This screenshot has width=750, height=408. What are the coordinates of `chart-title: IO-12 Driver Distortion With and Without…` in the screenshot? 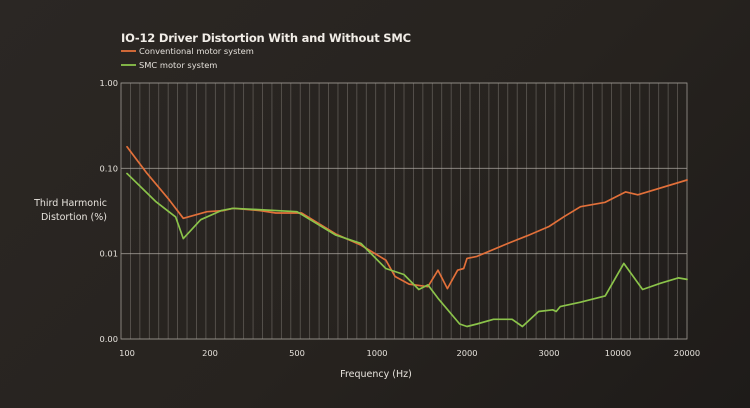 It's located at (266, 38).